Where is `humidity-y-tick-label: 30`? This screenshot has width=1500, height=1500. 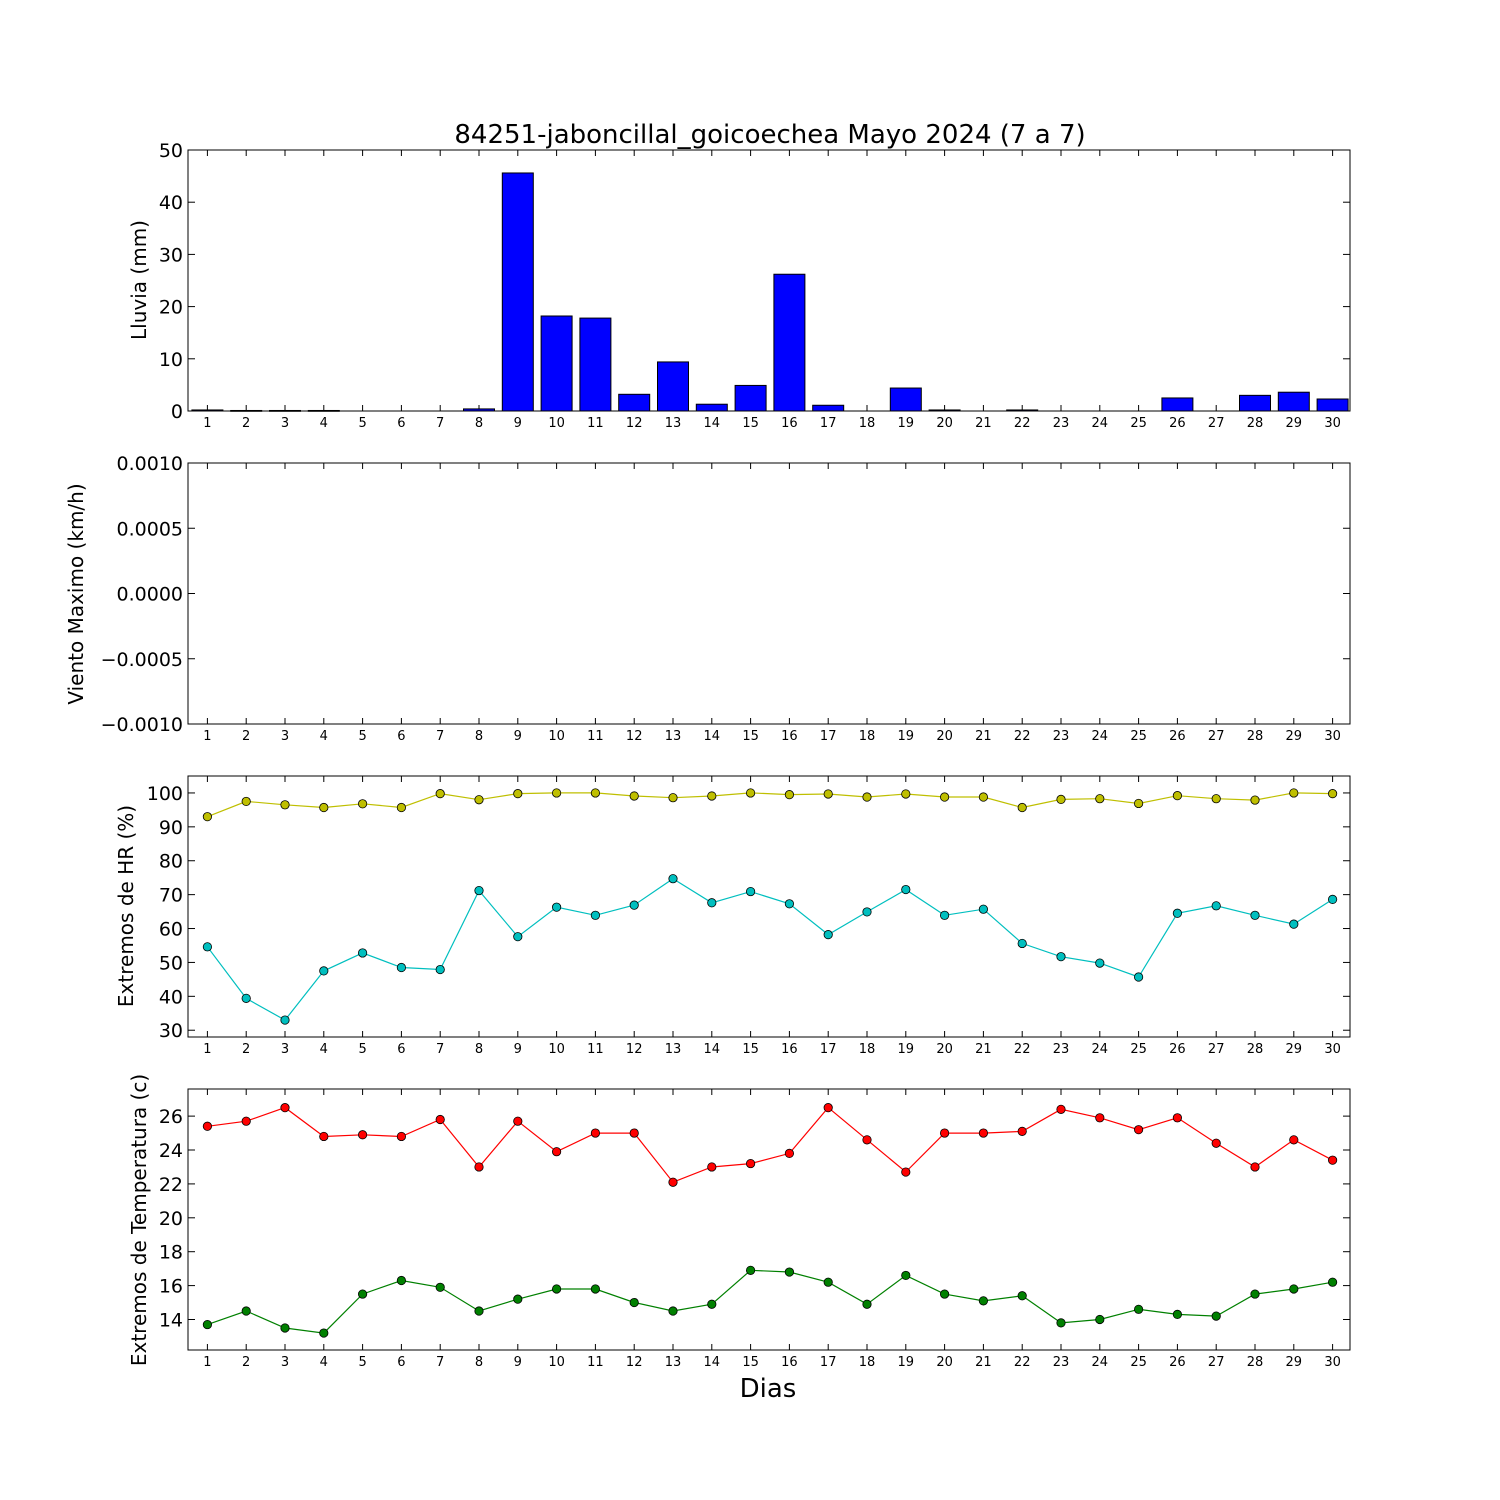
humidity-y-tick-label: 30 is located at coordinates (171, 1031).